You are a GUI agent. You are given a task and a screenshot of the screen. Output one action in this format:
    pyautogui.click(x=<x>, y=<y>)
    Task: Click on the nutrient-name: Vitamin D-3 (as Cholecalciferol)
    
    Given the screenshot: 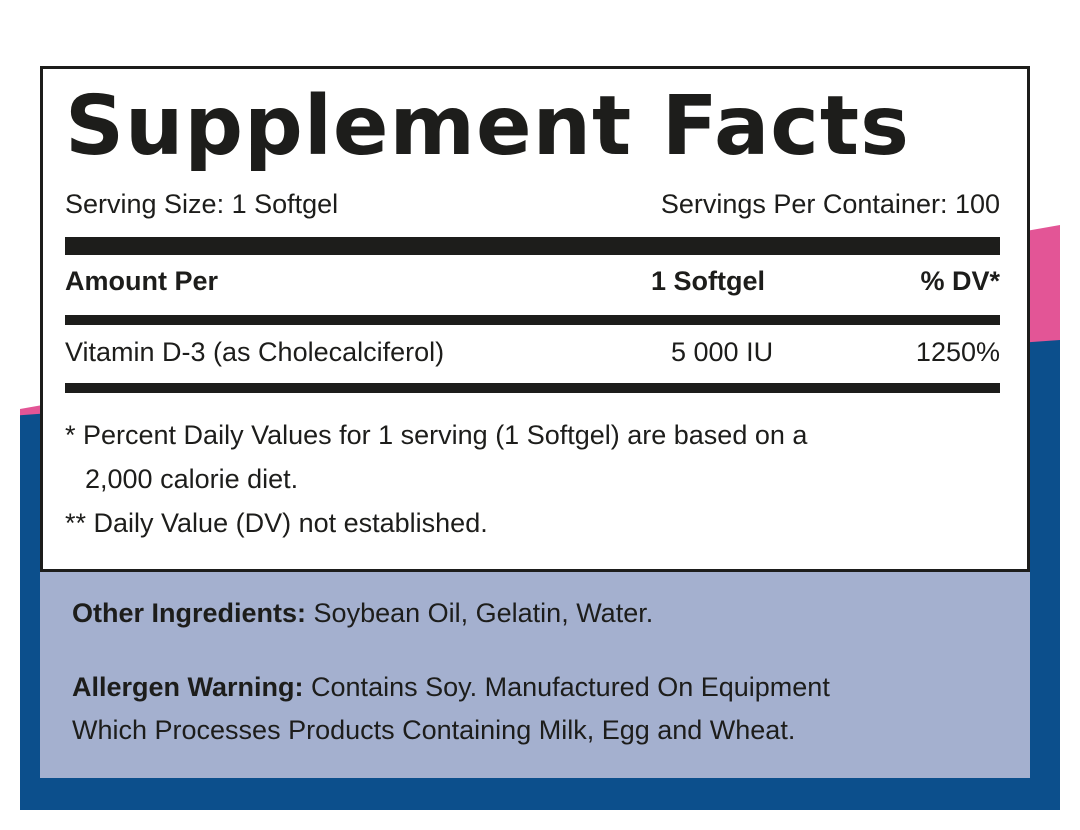 What is the action you would take?
    pyautogui.click(x=255, y=352)
    